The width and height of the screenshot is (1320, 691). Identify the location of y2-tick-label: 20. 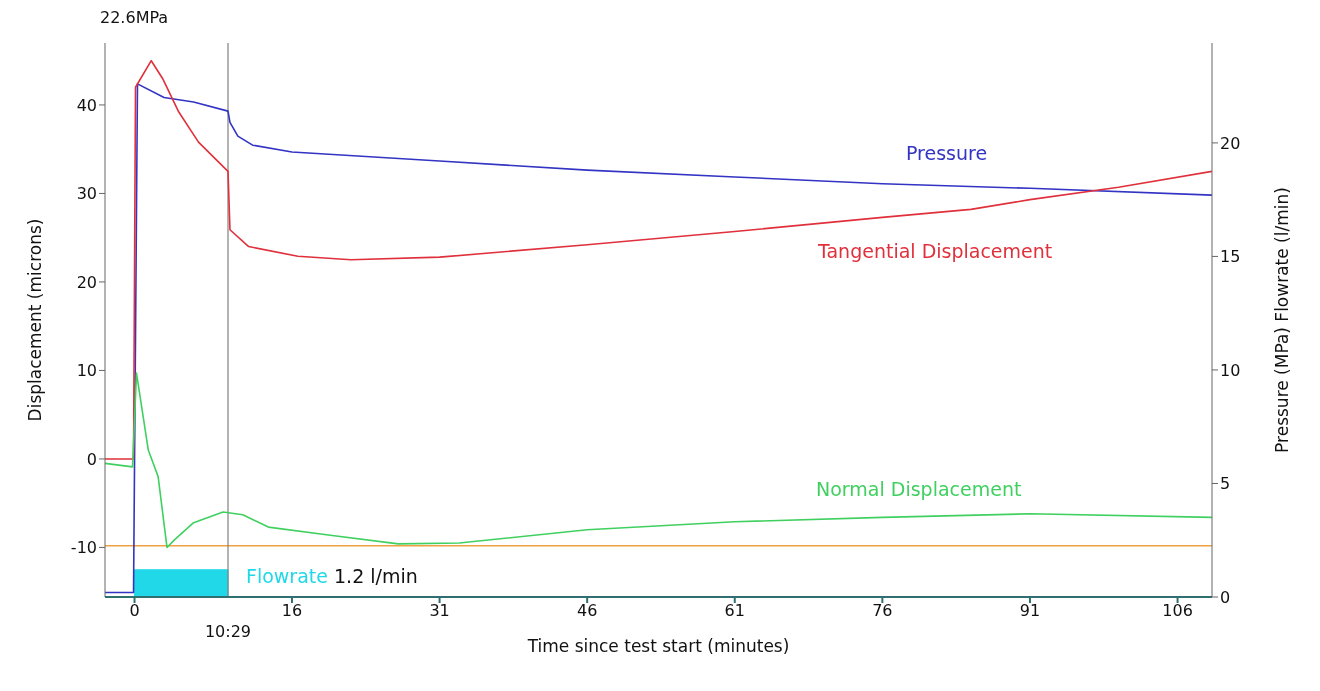
(1230, 143).